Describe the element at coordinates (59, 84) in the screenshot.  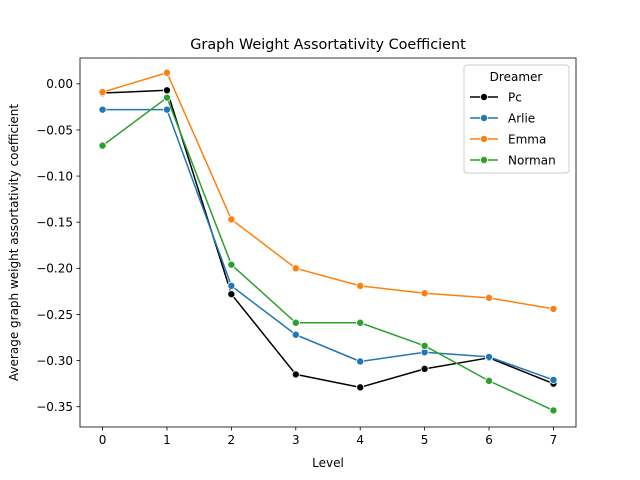
I see `y-tick-label: 0.00` at that location.